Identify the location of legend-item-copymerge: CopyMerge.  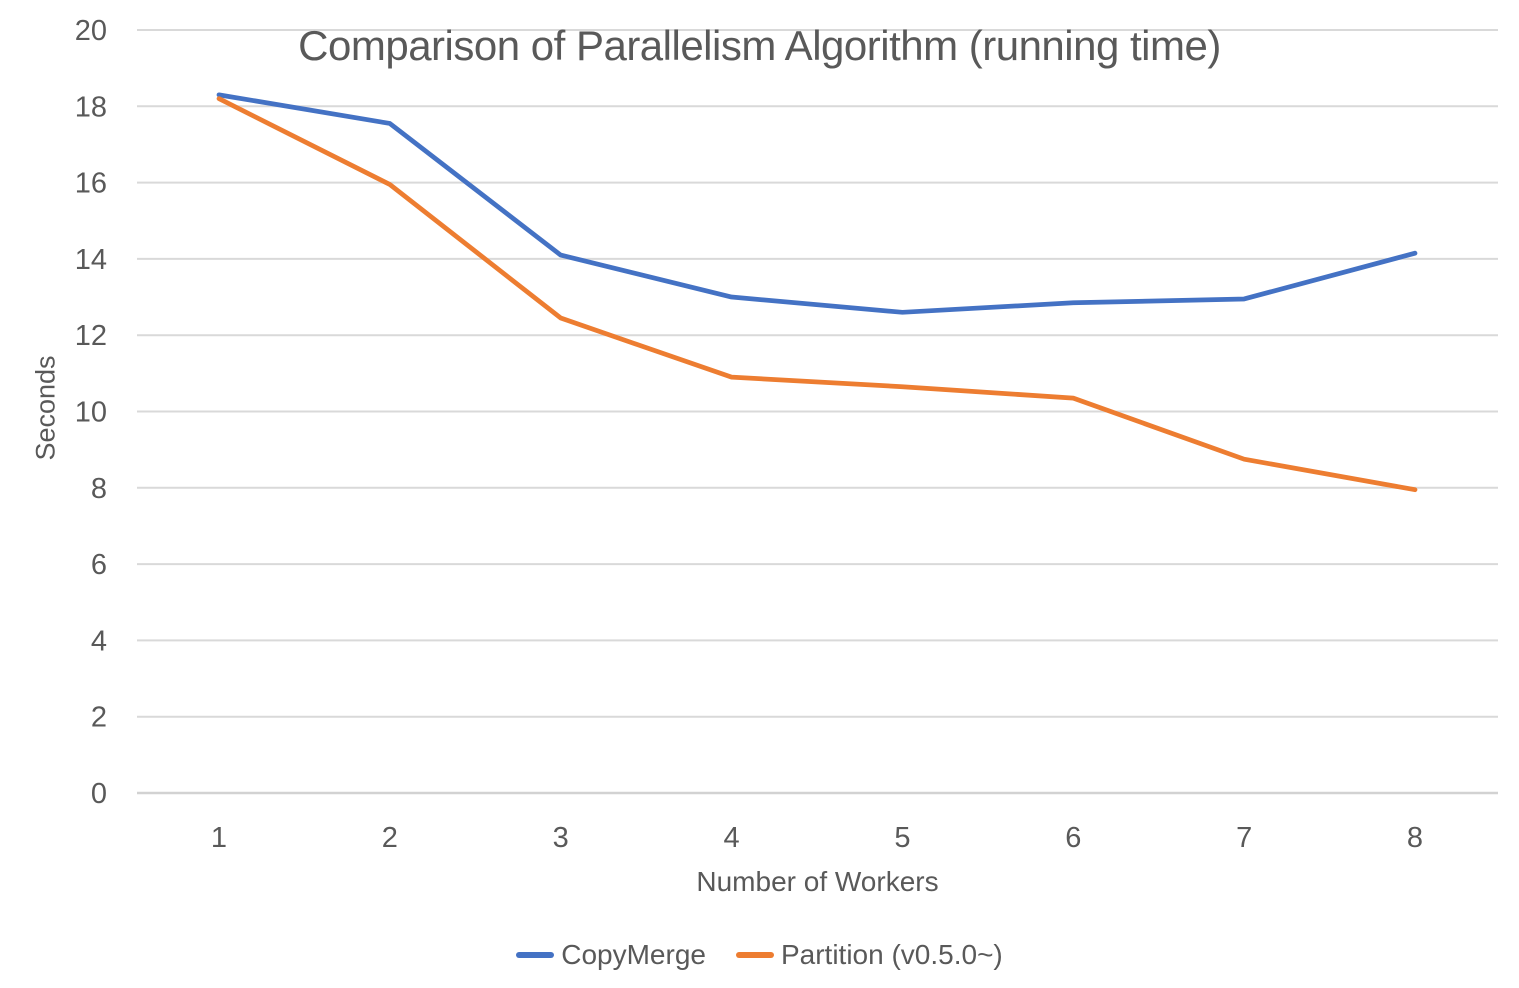
(611, 955).